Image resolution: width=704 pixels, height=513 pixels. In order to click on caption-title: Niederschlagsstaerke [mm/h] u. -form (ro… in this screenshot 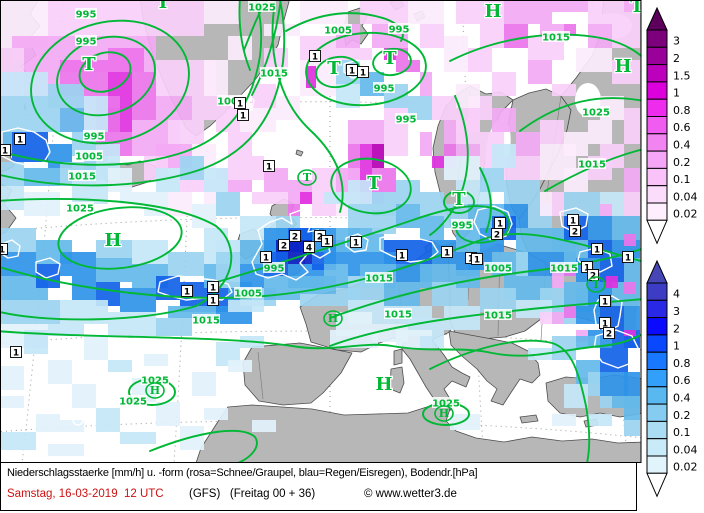, I will do `click(242, 473)`.